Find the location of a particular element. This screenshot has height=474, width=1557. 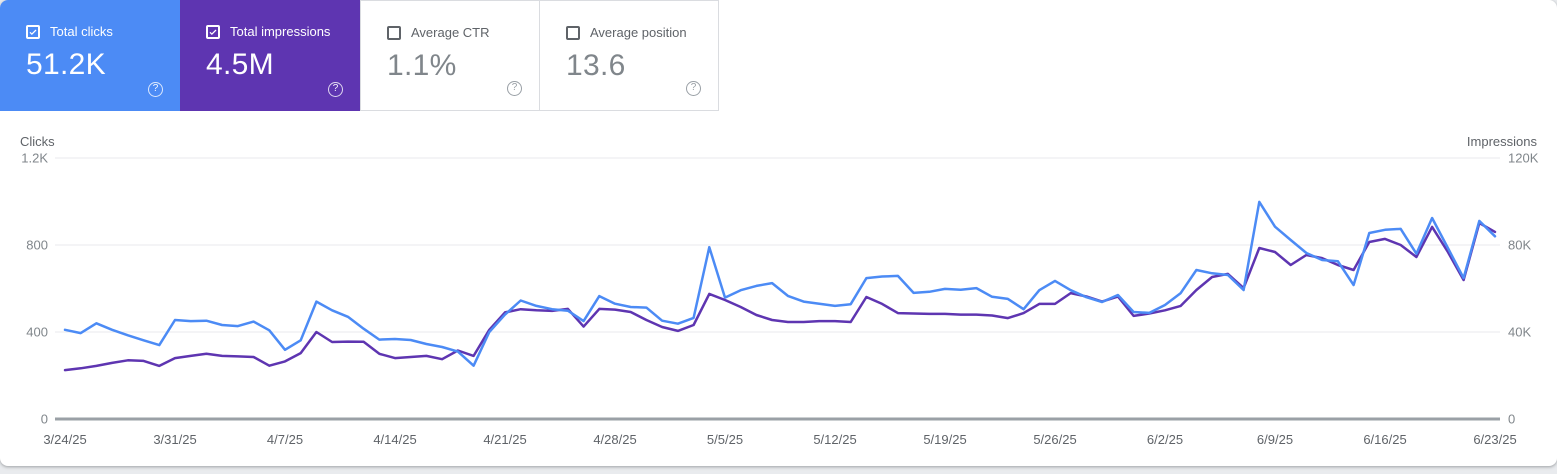

svg-text: 4/21/25 is located at coordinates (504, 439).